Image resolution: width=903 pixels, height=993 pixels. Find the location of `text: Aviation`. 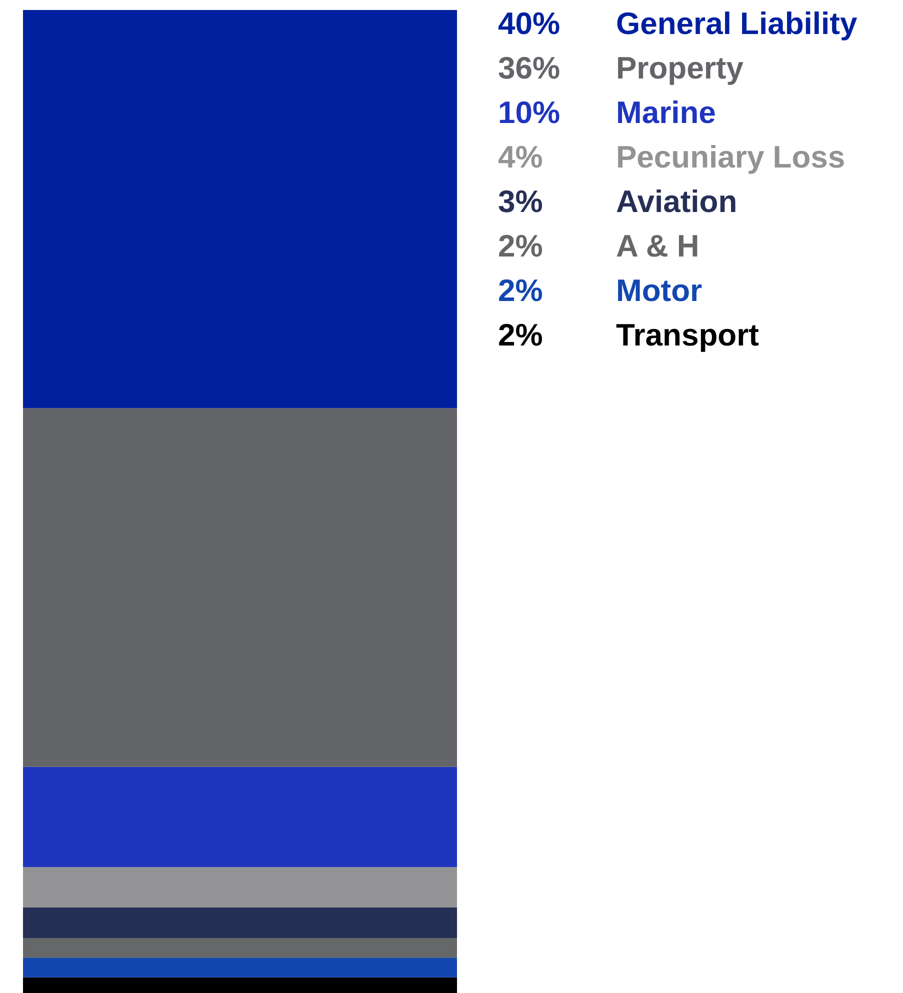

text: Aviation is located at coordinates (677, 201).